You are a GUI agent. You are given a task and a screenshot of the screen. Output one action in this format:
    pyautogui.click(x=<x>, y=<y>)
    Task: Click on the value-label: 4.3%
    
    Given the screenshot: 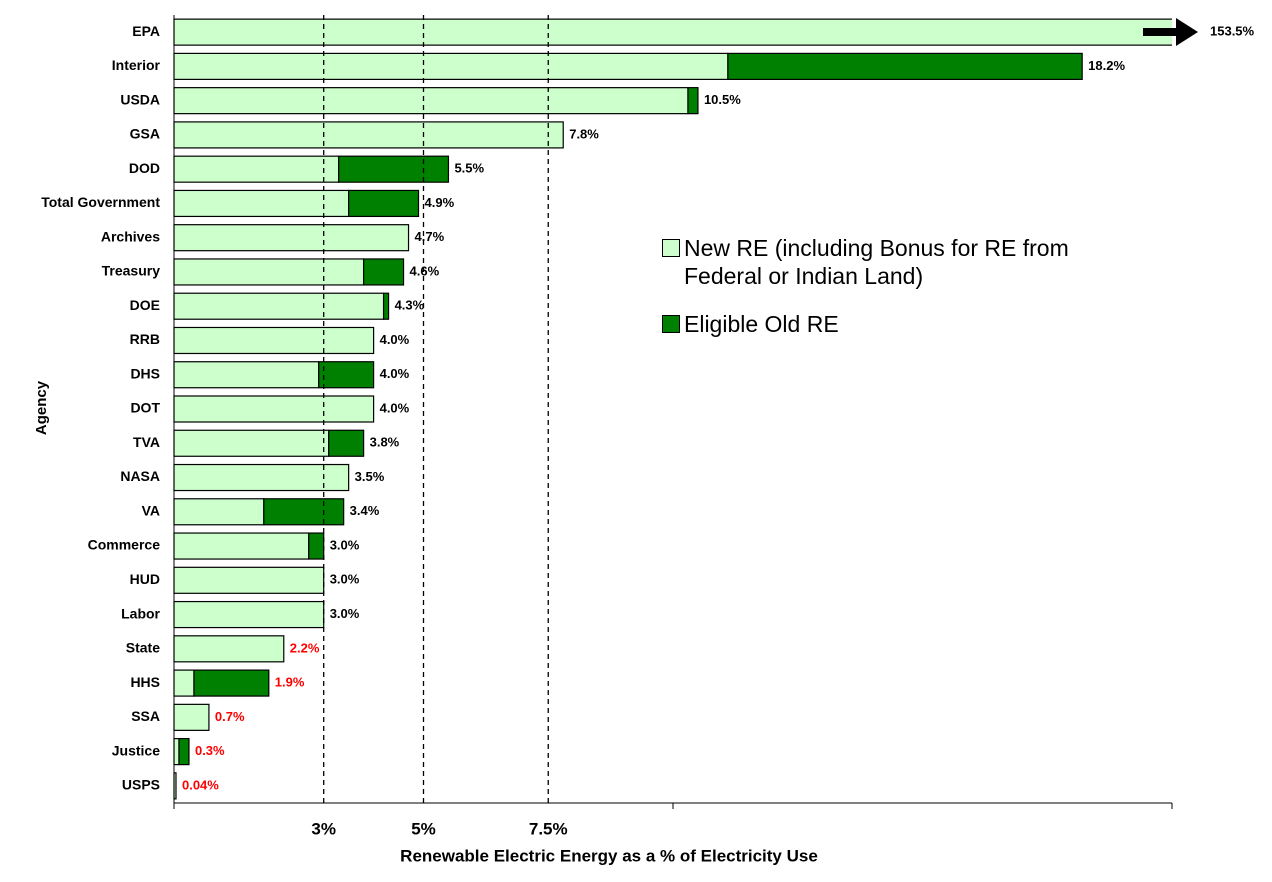 What is the action you would take?
    pyautogui.click(x=410, y=305)
    